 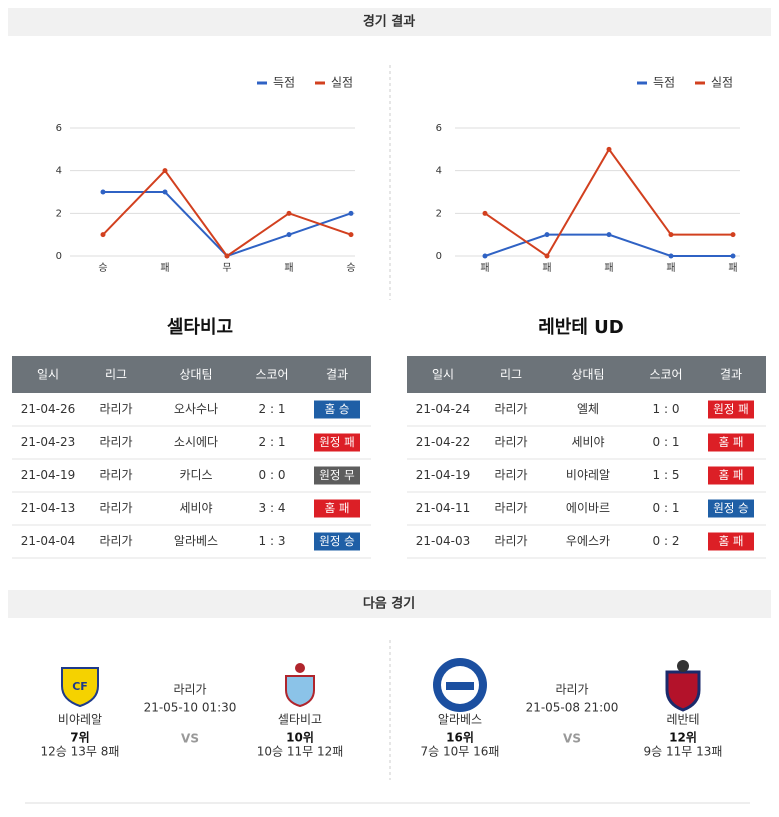 I want to click on svg-text: CF, so click(x=80, y=686).